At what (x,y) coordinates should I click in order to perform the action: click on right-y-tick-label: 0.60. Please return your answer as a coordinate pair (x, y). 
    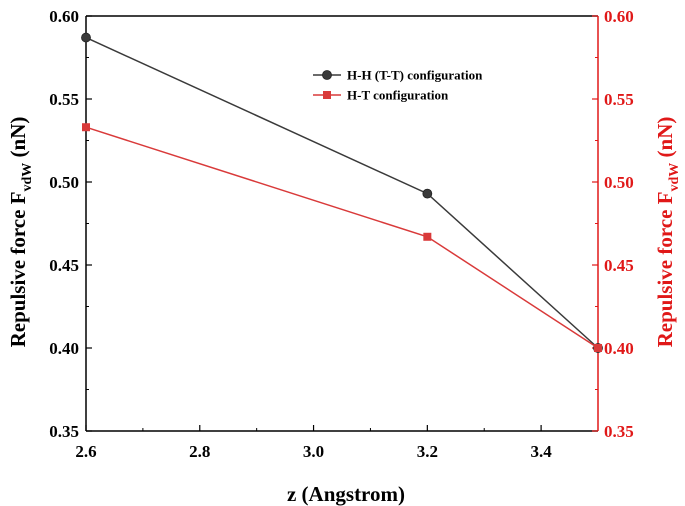
    Looking at the image, I should click on (619, 16).